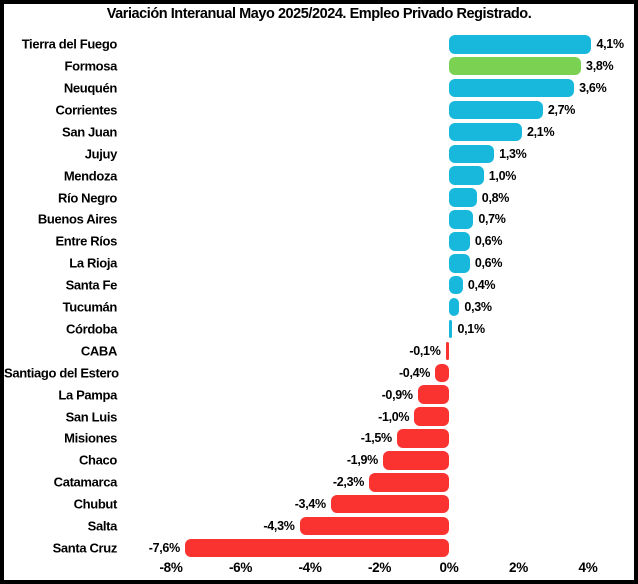  What do you see at coordinates (101, 154) in the screenshot?
I see `category-label: Jujuy` at bounding box center [101, 154].